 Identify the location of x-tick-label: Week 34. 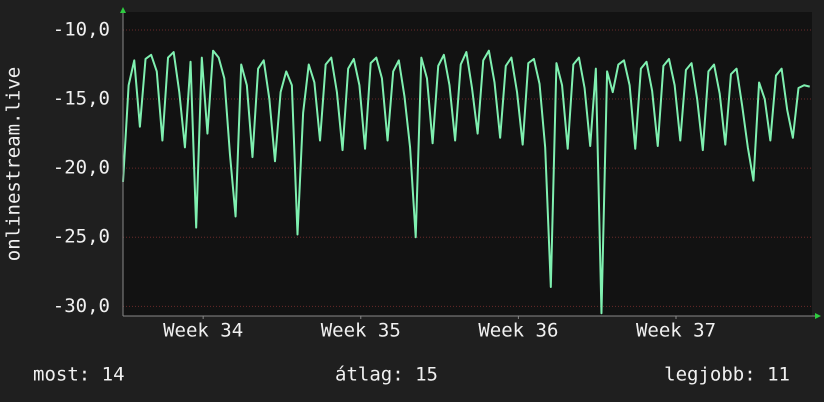
(203, 331).